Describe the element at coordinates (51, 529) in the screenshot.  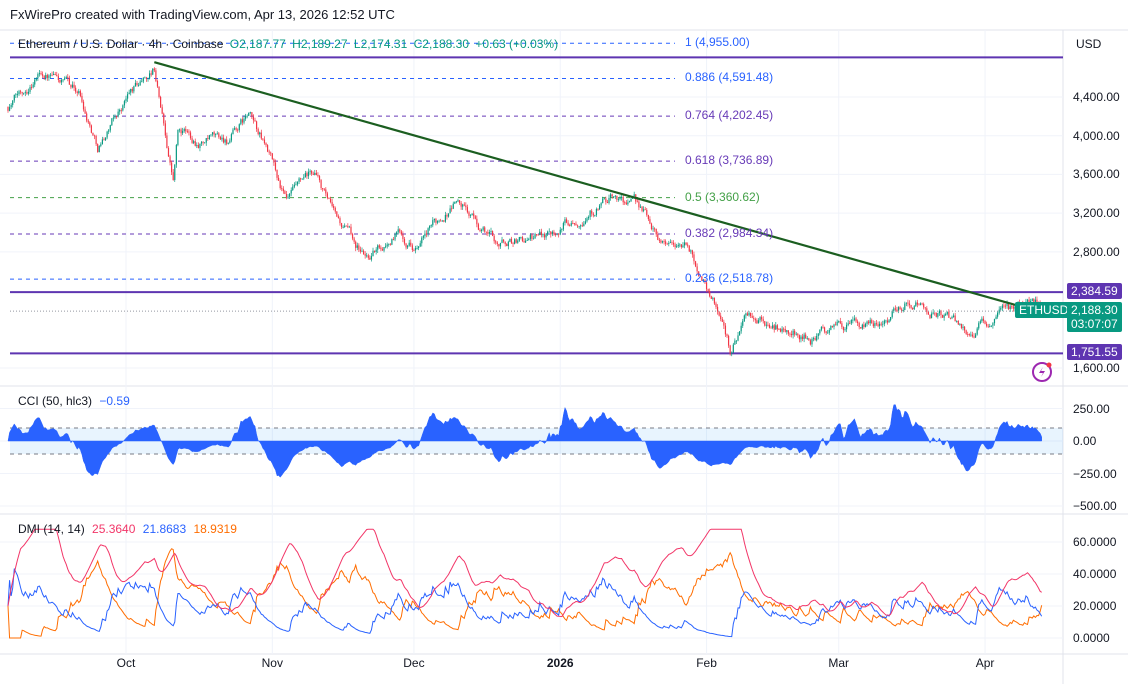
I see `dmi-title: DMI (14, 14)` at that location.